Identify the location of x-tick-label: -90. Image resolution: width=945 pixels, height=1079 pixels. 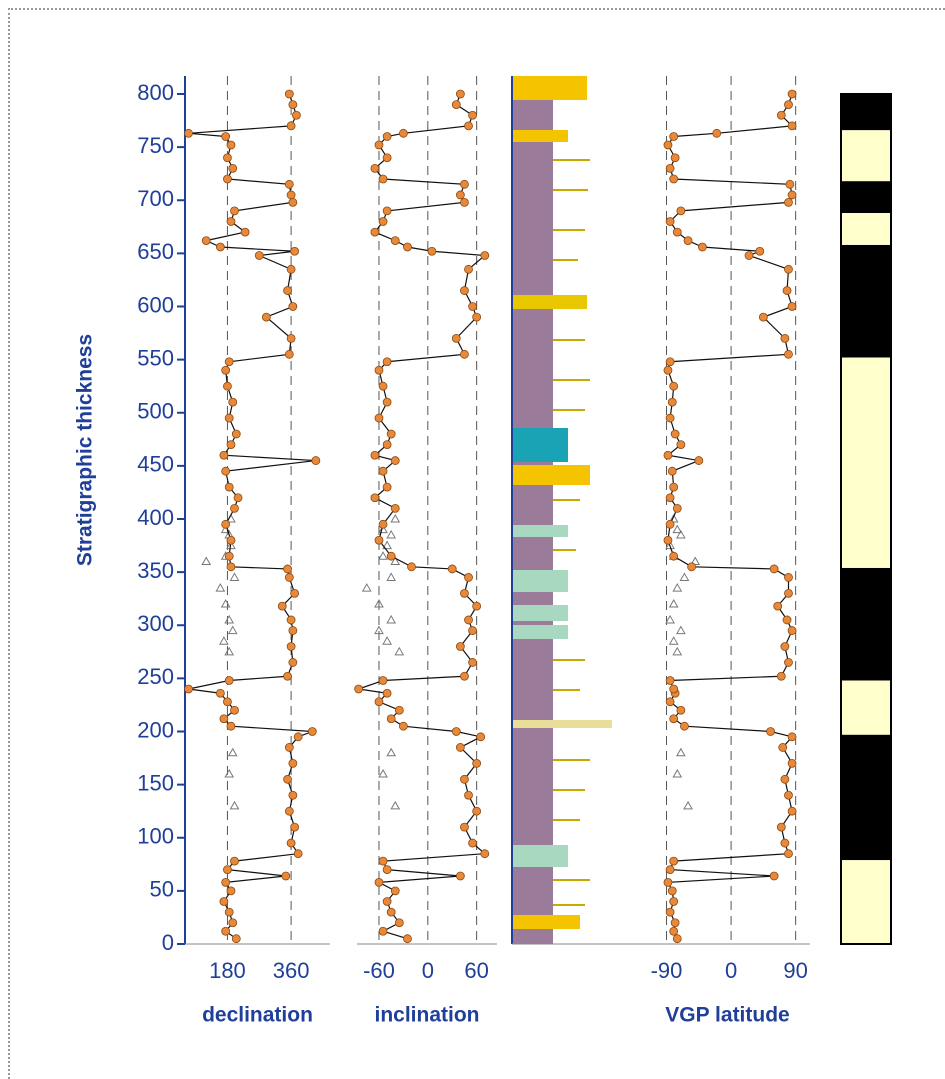
(667, 970).